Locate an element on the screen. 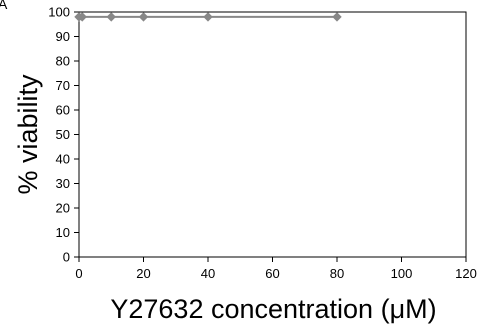  x-tick-label: 80 is located at coordinates (337, 273).